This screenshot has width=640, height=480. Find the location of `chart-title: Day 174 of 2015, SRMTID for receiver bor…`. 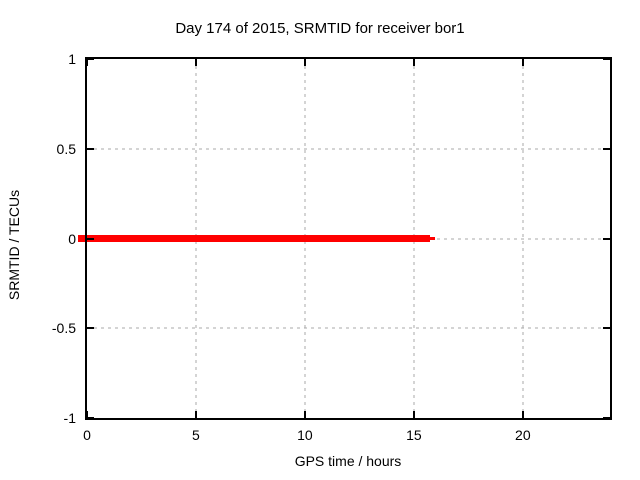

chart-title: Day 174 of 2015, SRMTID for receiver bor… is located at coordinates (320, 28).